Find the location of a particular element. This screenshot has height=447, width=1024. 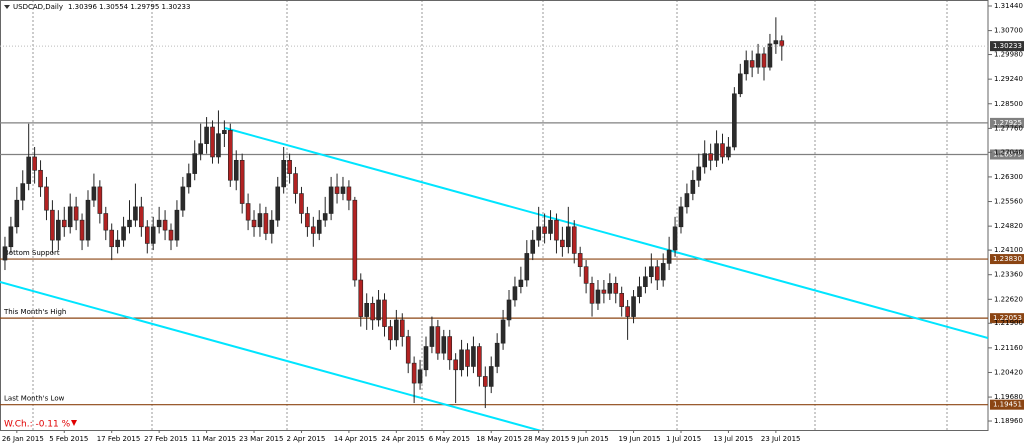

level-name: Bottom Support is located at coordinates (32, 253).